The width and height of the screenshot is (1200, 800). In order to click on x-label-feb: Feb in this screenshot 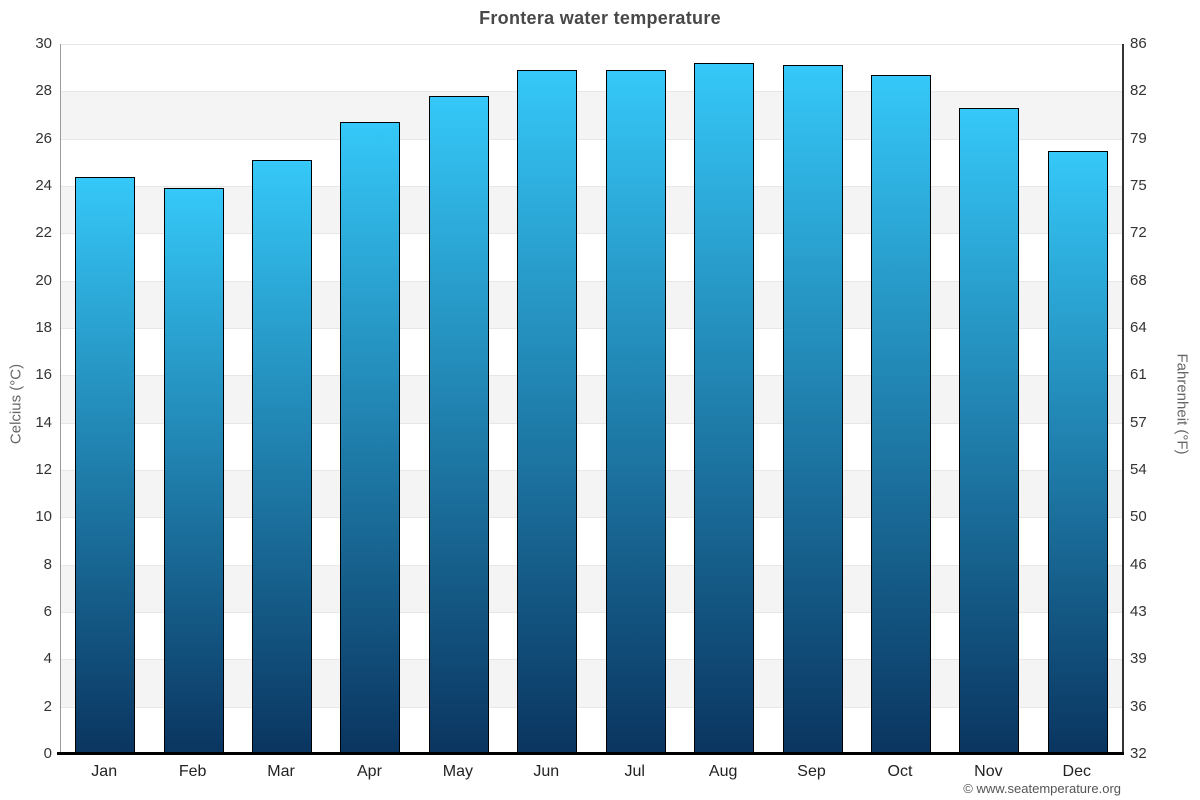, I will do `click(192, 771)`.